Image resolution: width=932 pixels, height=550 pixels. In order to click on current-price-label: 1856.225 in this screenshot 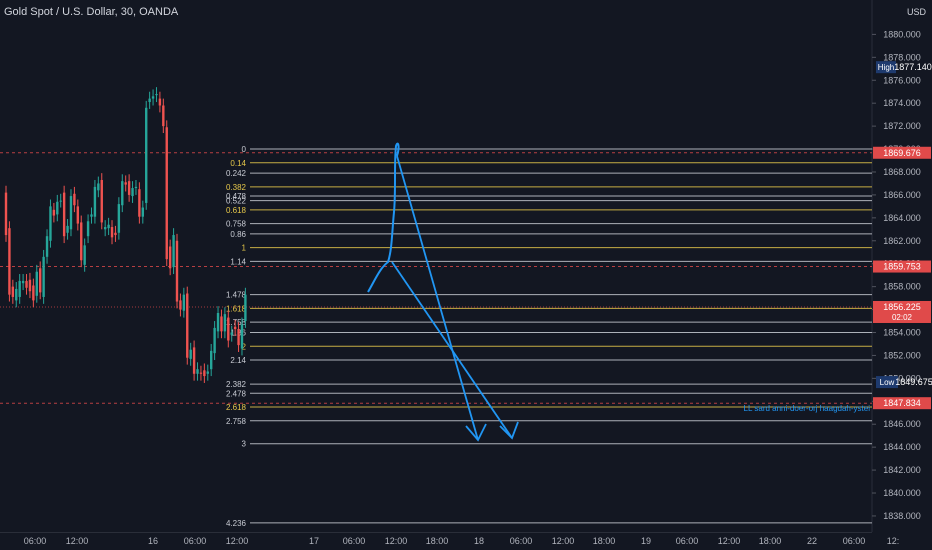, I will do `click(902, 307)`.